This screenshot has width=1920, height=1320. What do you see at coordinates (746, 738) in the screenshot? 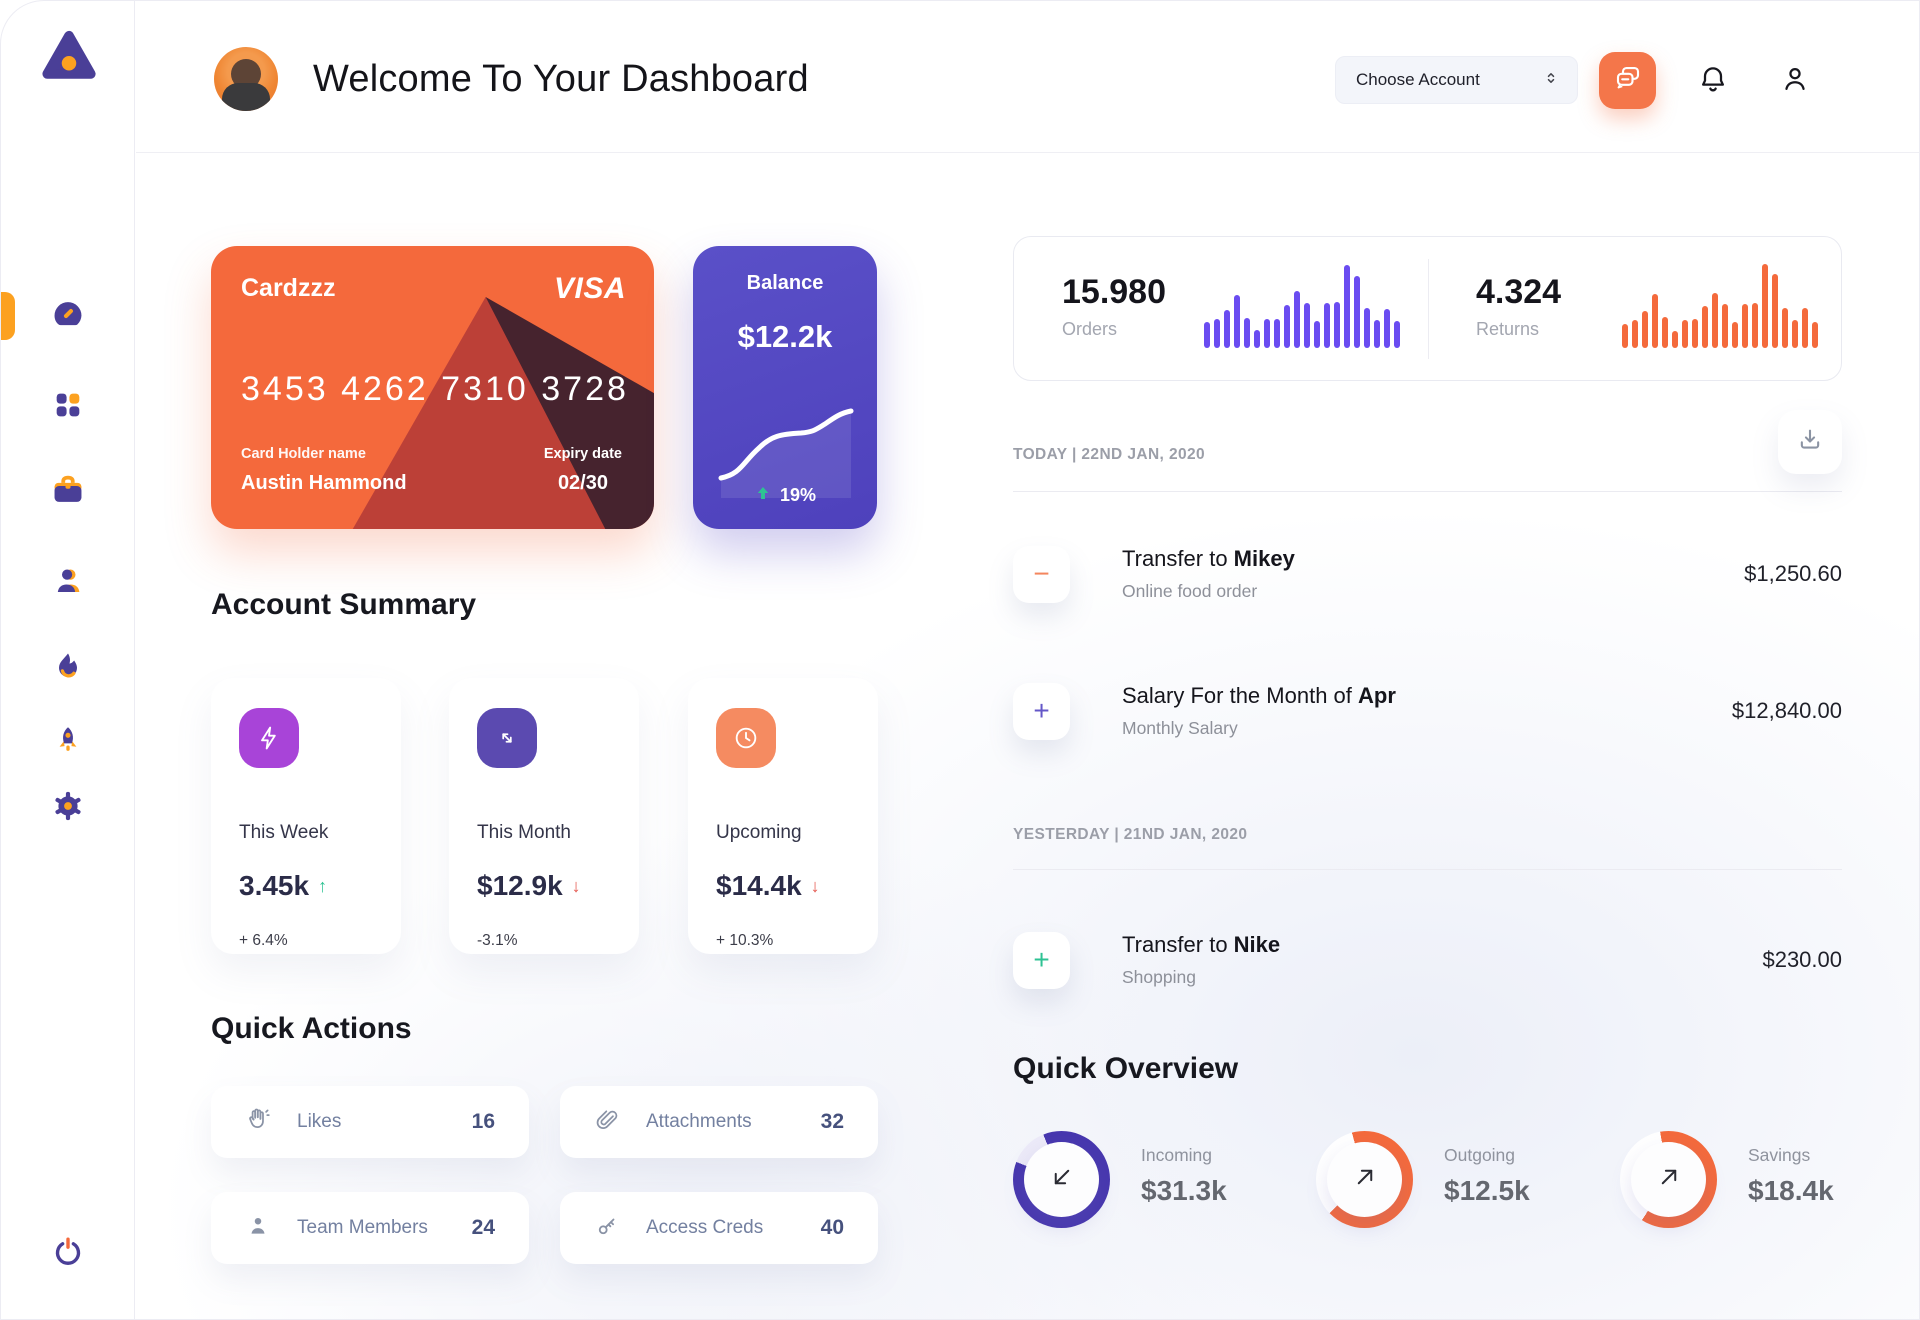
I see `clock-icon` at bounding box center [746, 738].